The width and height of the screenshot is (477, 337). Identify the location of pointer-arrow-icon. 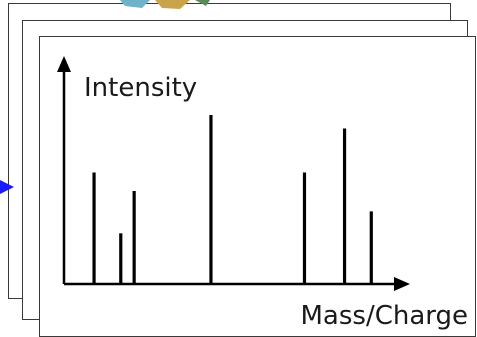
(7, 187).